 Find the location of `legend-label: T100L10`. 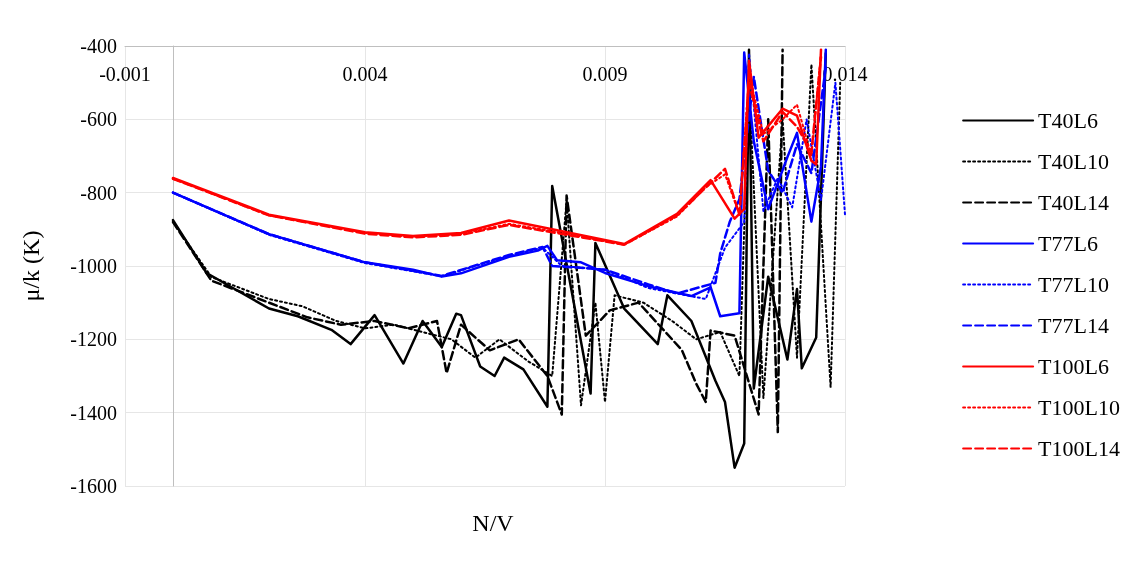

legend-label: T100L10 is located at coordinates (1079, 407).